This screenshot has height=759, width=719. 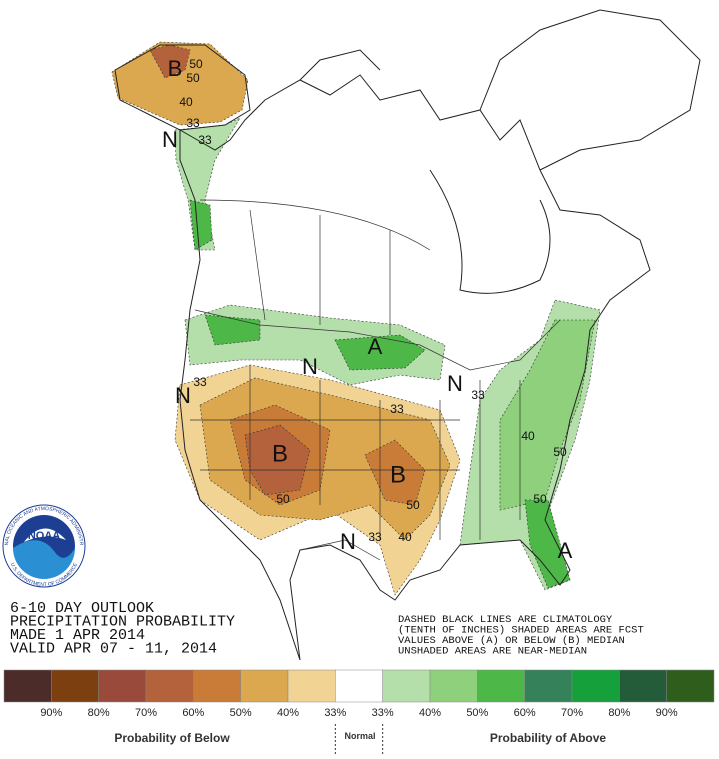 What do you see at coordinates (521, 631) in the screenshot?
I see `note-line: (TENTH OF INCHES) SHADED AREAS ARE FCST` at bounding box center [521, 631].